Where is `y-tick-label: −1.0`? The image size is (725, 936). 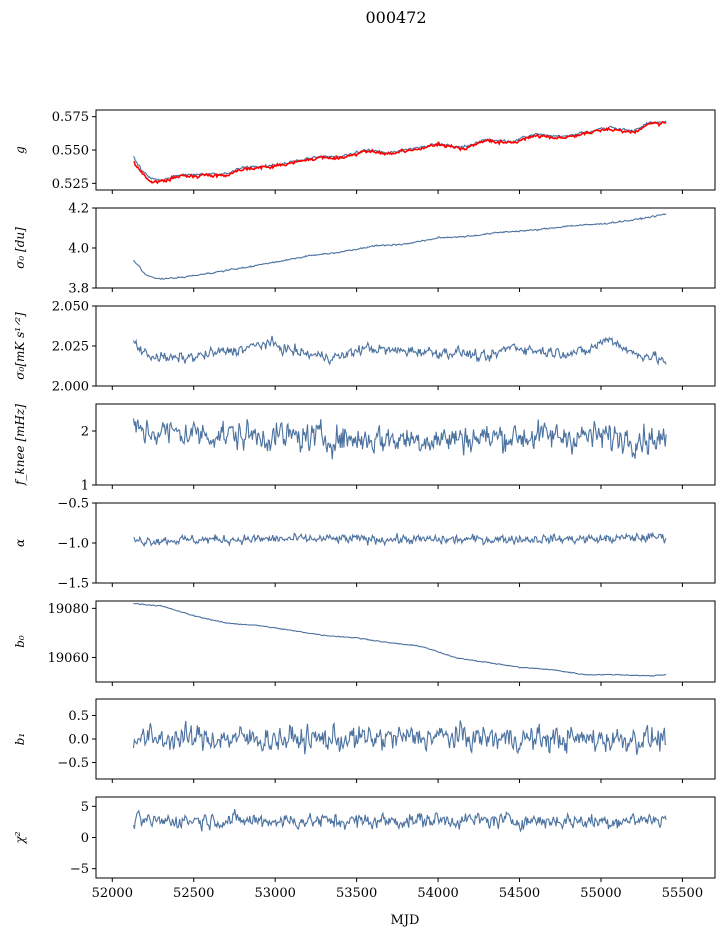
y-tick-label: −1.0 is located at coordinates (73, 544).